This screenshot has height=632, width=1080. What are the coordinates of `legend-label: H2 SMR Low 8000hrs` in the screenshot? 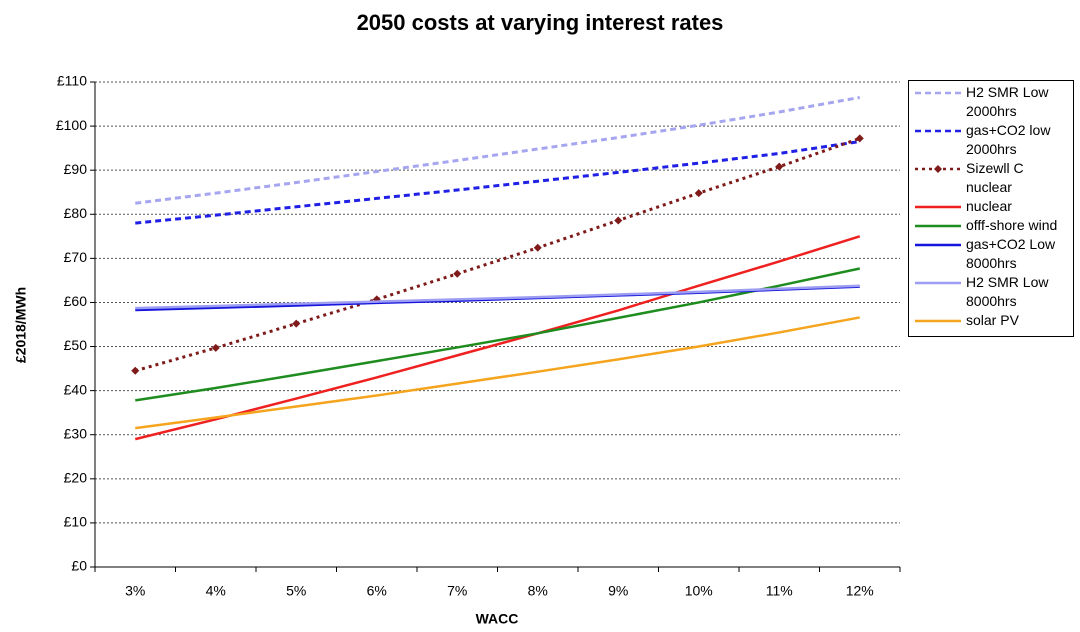 It's located at (1007, 291).